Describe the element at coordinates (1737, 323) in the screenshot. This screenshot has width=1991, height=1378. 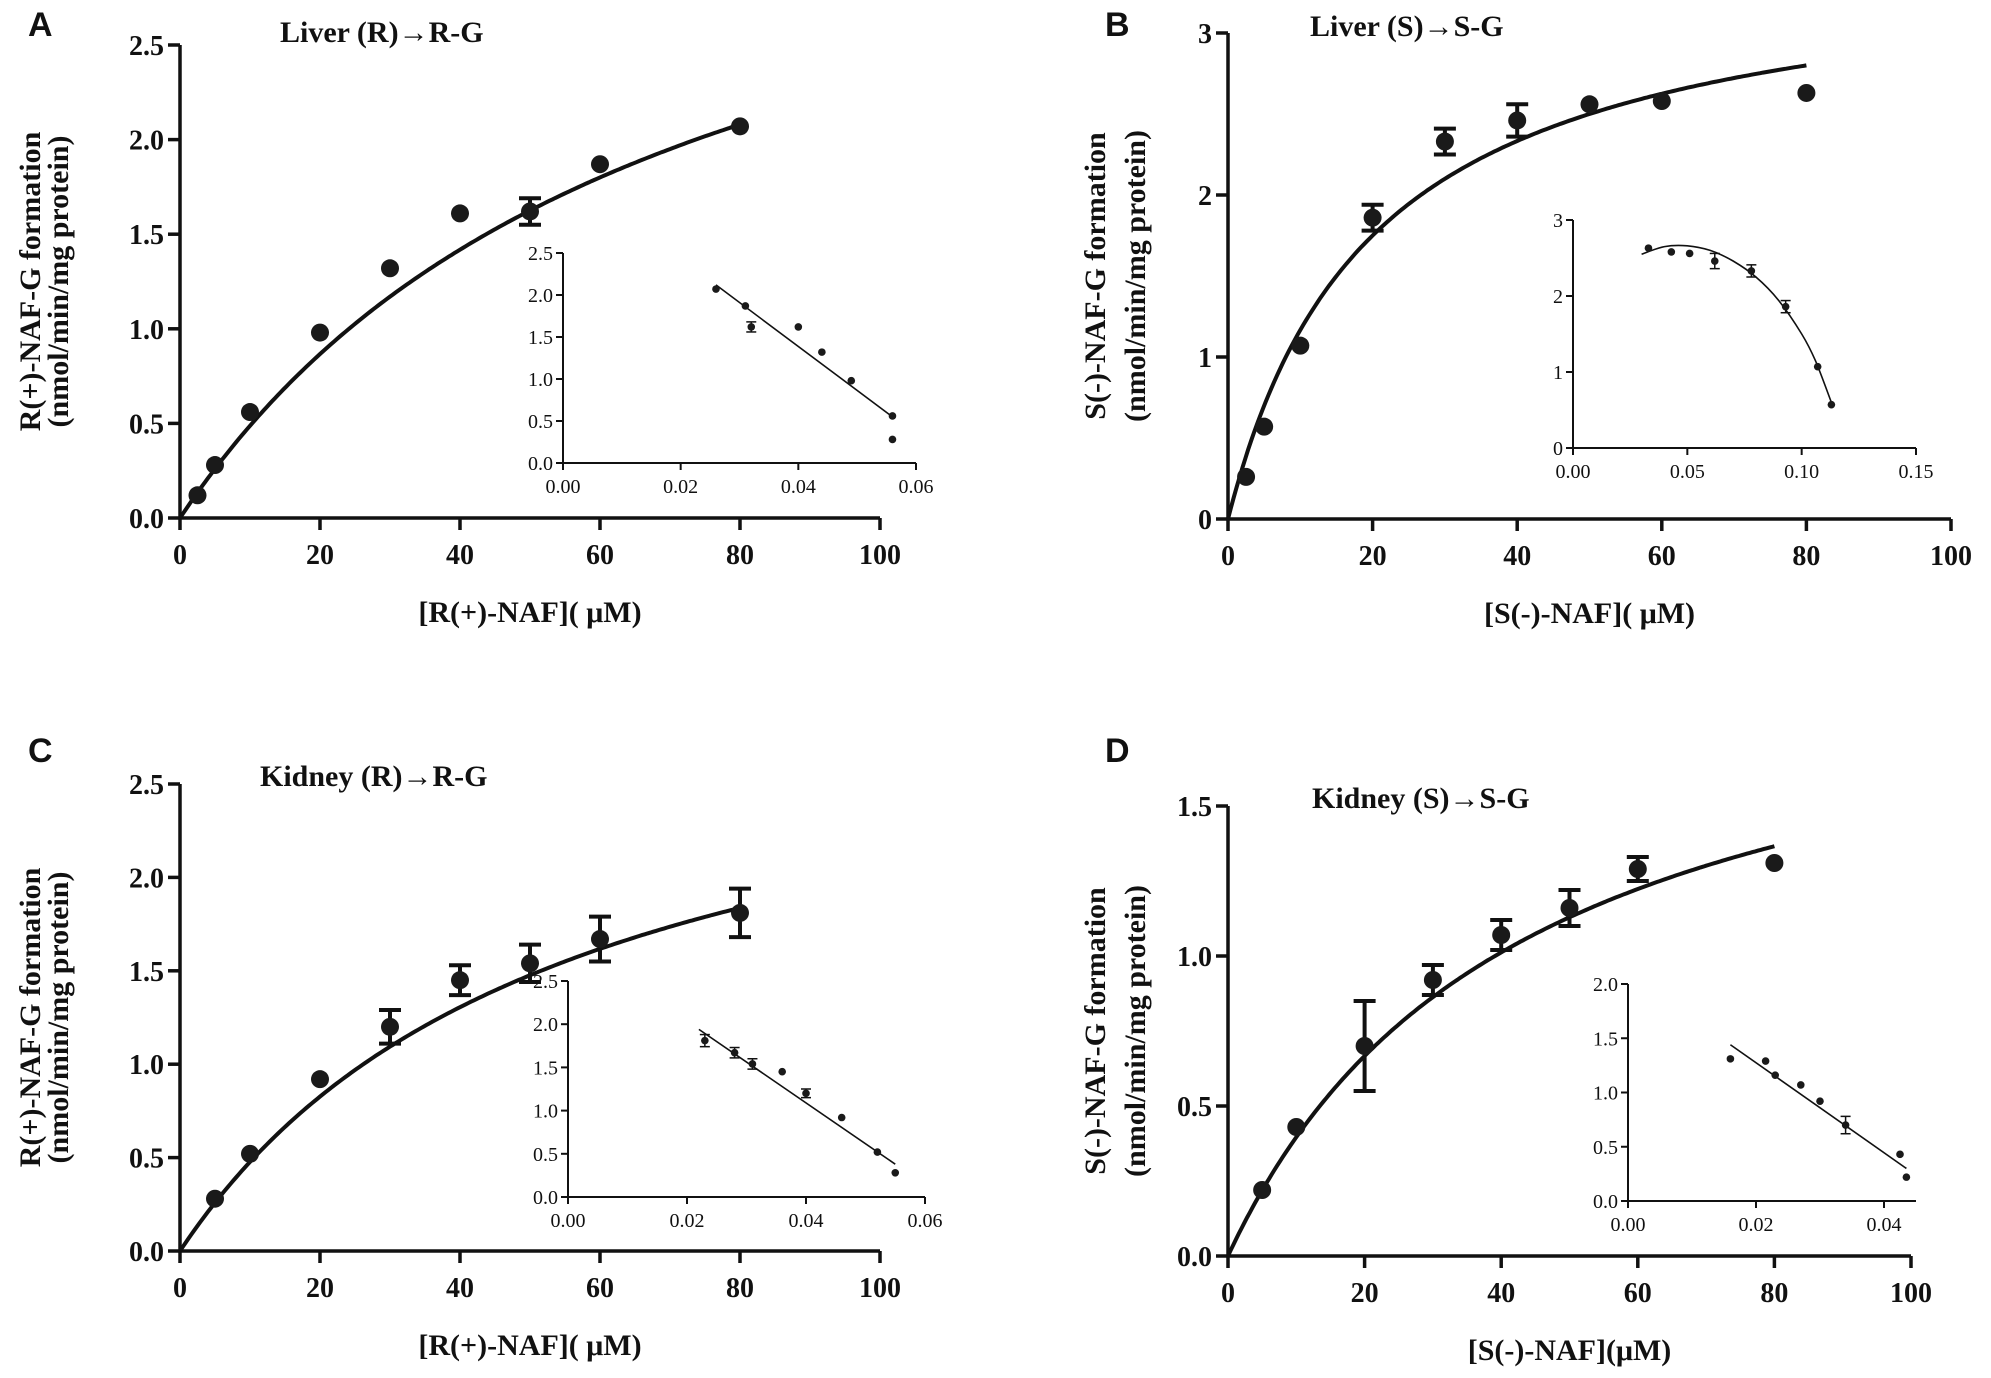
I see `inset-fit-curve` at that location.